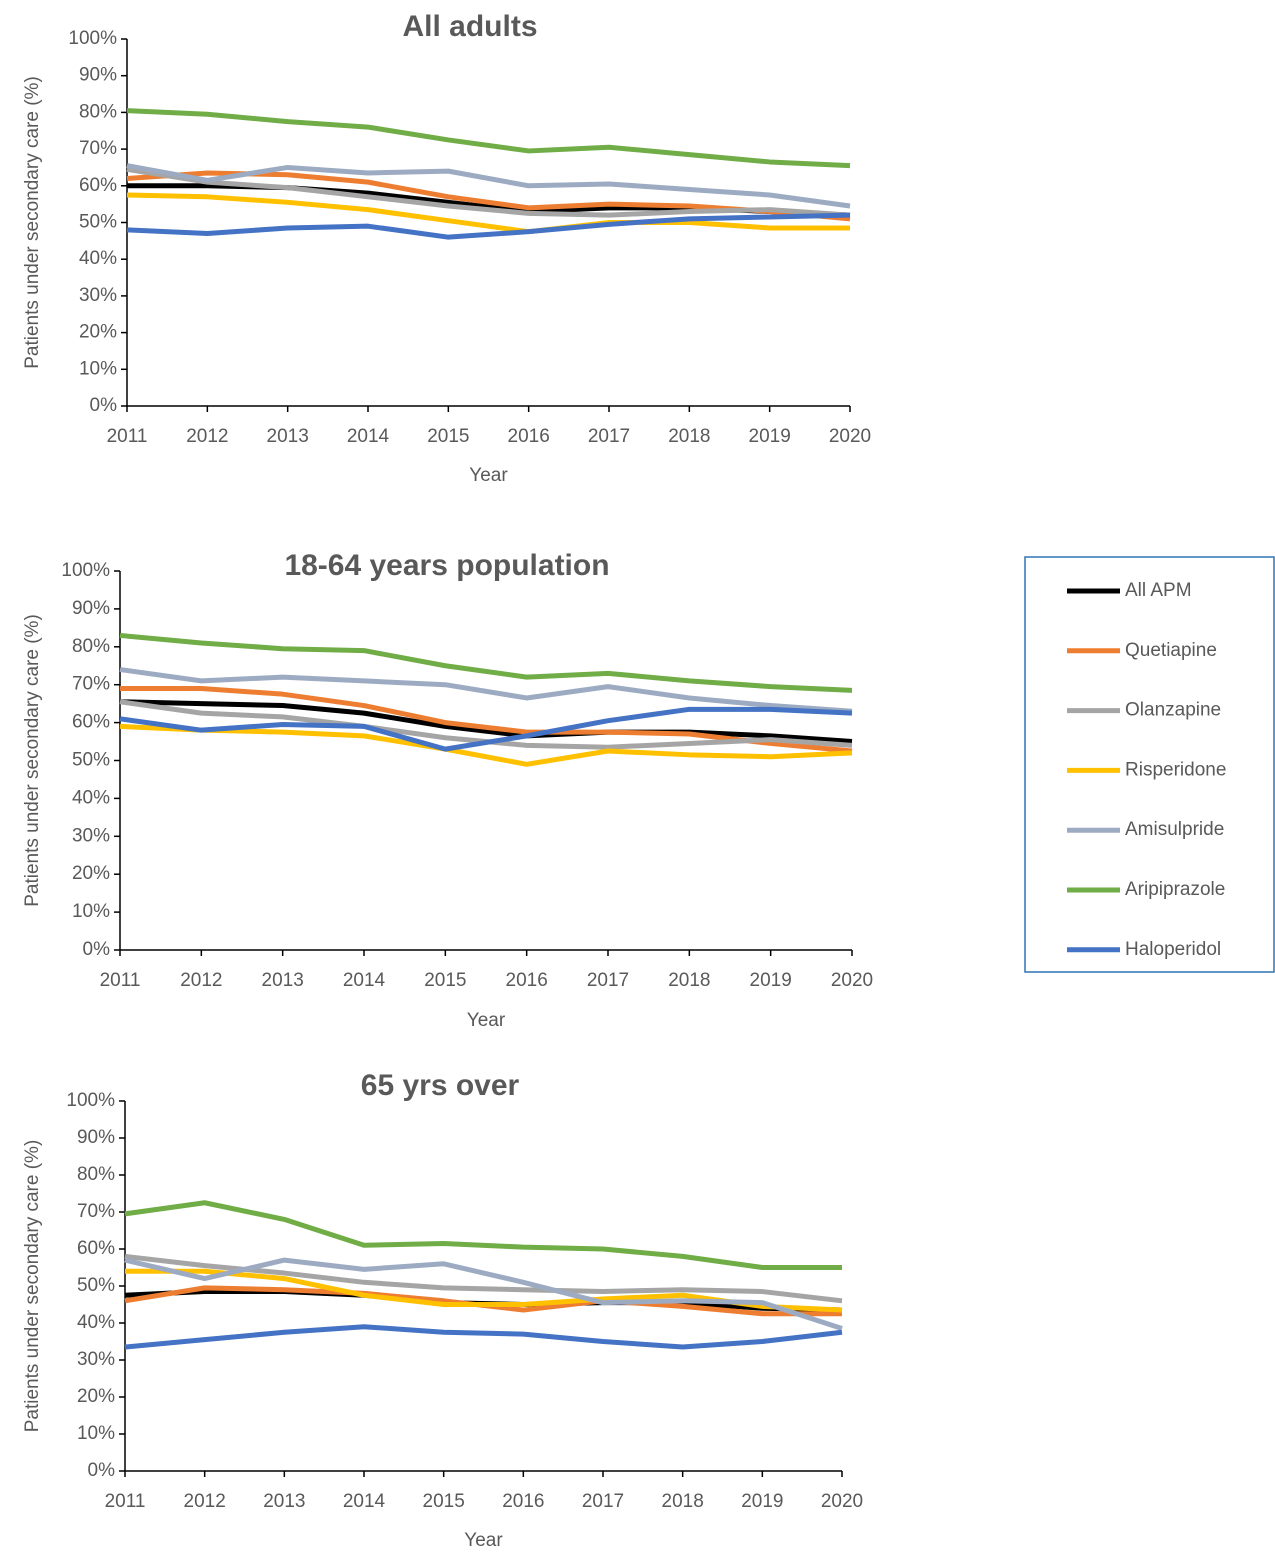 Image resolution: width=1275 pixels, height=1553 pixels. I want to click on chart-title: 18-64 years population, so click(446, 565).